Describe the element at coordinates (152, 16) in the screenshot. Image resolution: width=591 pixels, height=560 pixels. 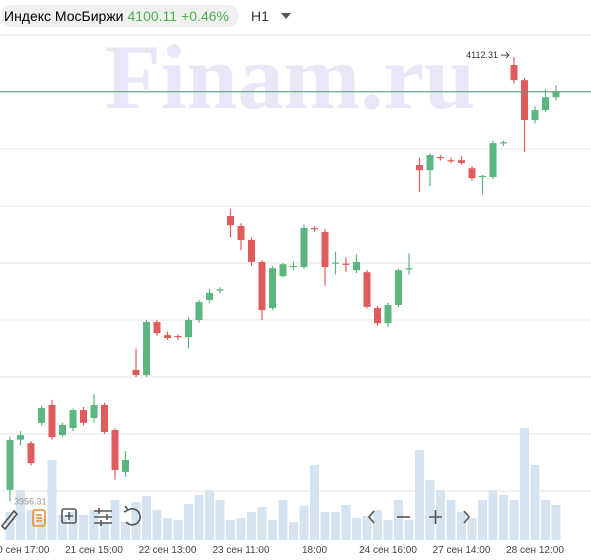
I see `last-price: 4100.11` at that location.